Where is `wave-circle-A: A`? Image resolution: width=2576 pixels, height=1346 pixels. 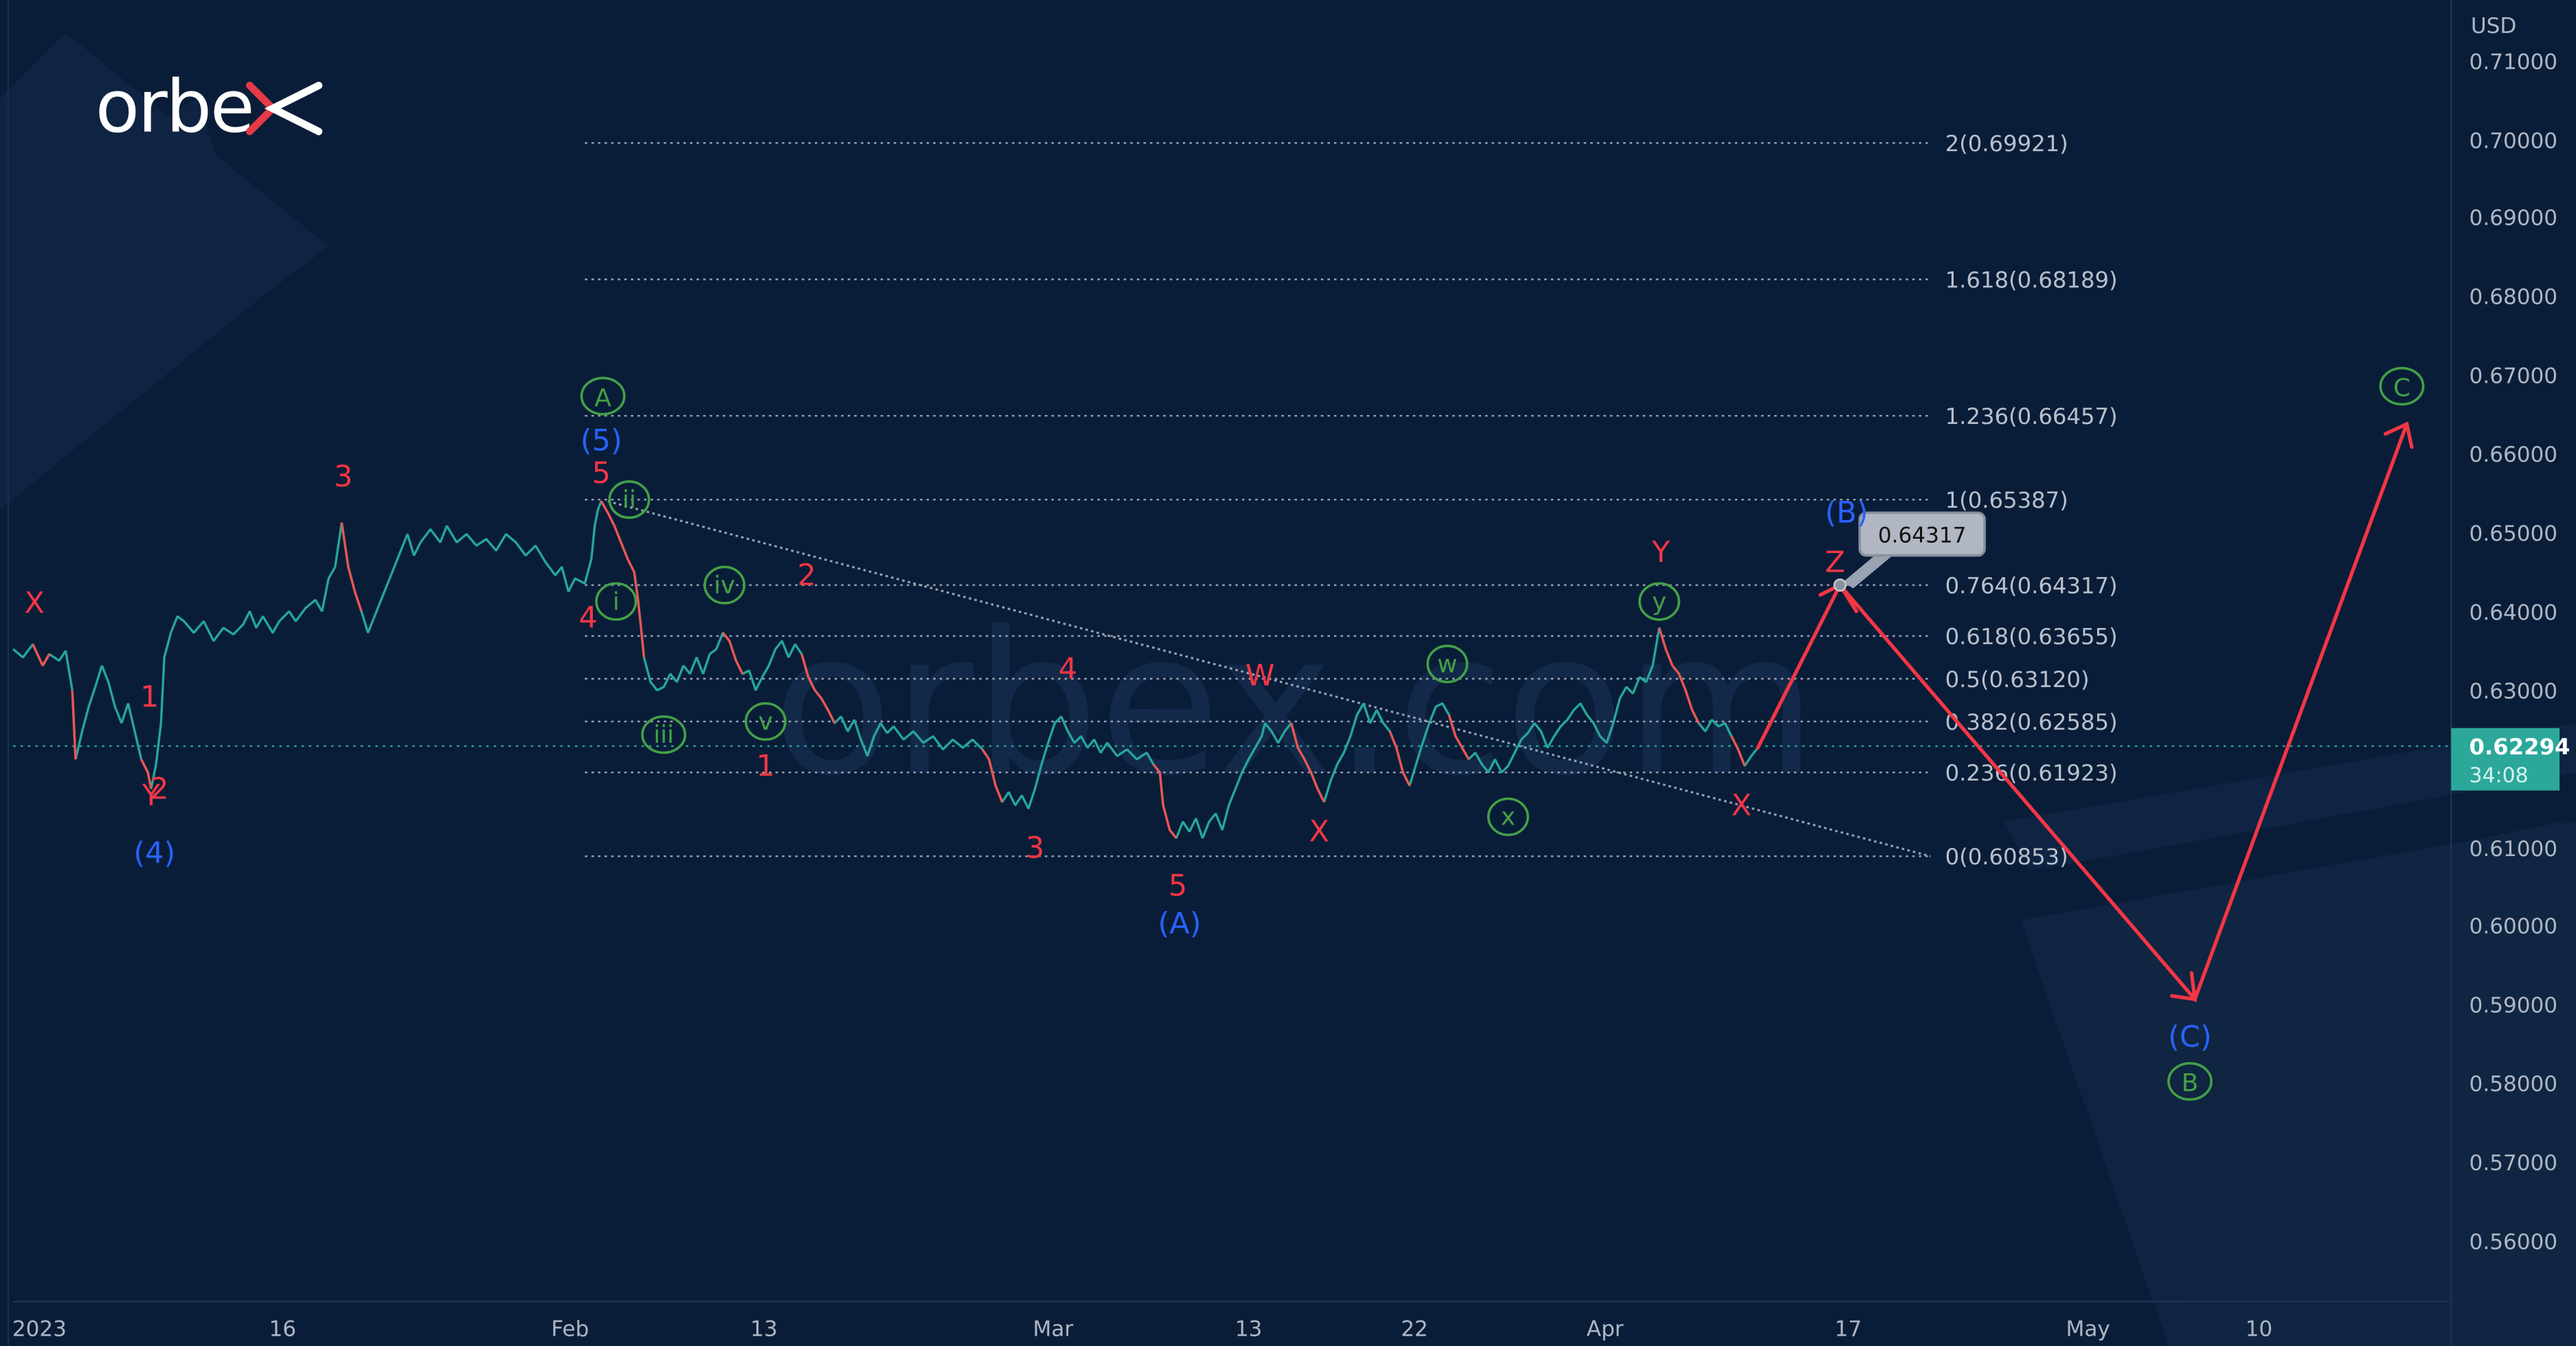 wave-circle-A: A is located at coordinates (603, 396).